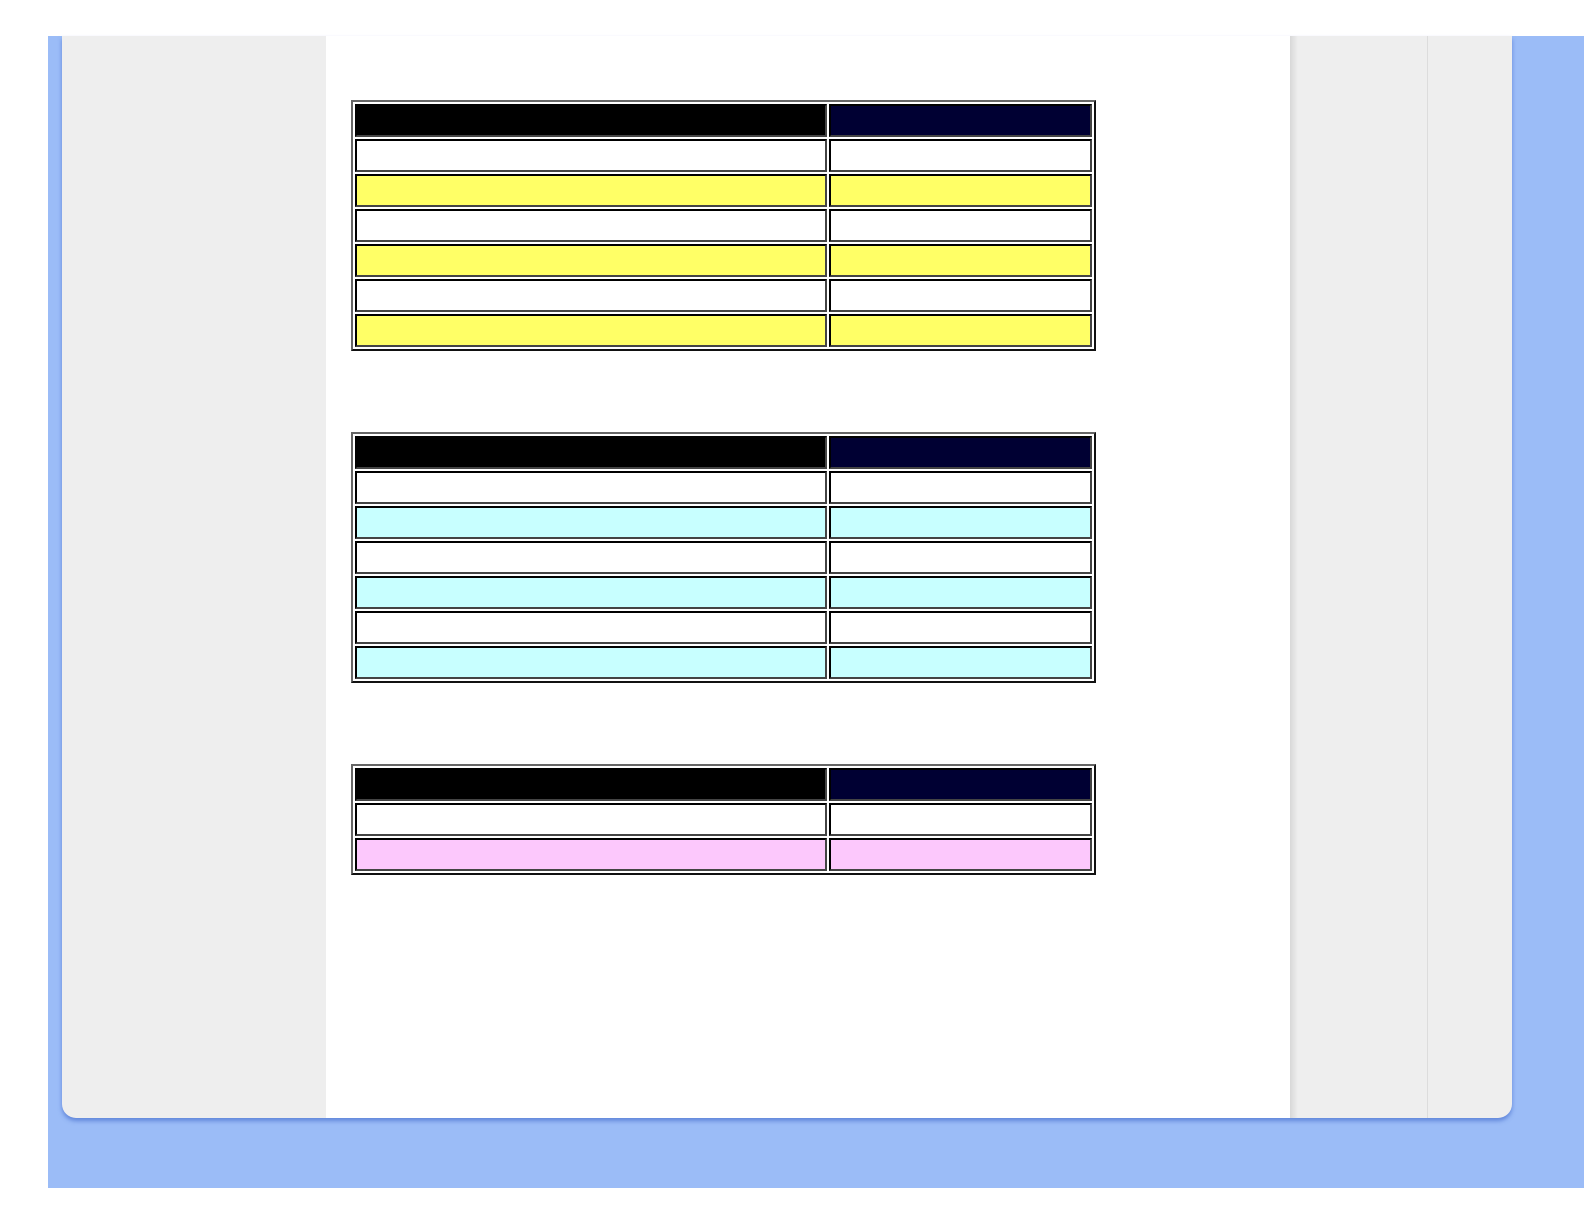 This screenshot has width=1584, height=1224. Describe the element at coordinates (1427, 577) in the screenshot. I see `right-panel-divider` at that location.